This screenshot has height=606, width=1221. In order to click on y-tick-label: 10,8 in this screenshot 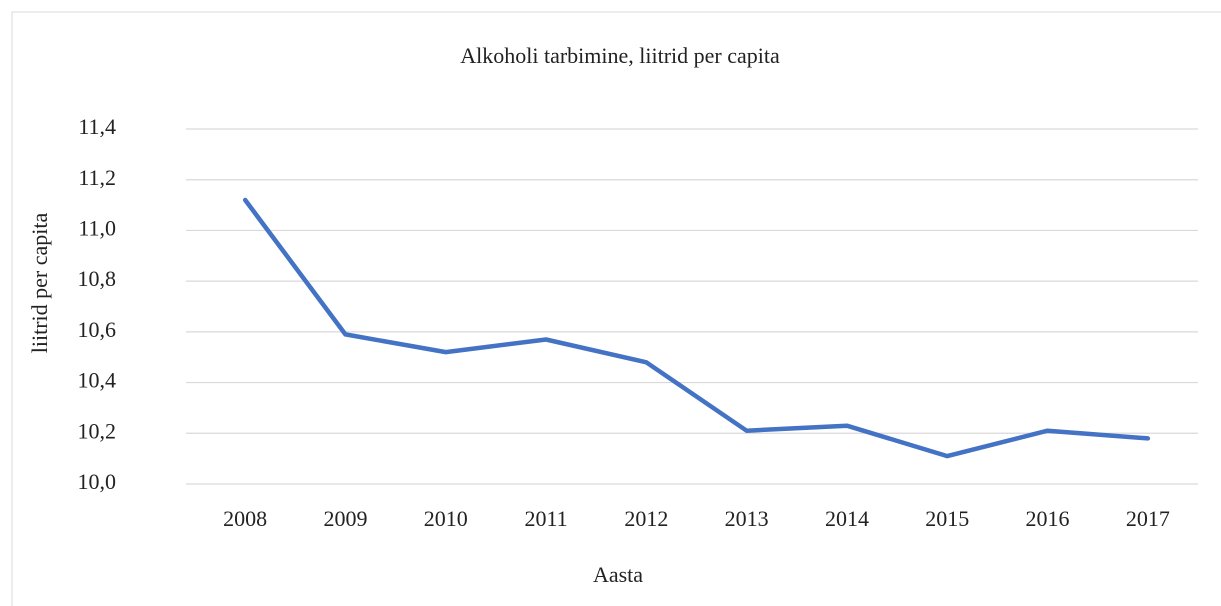, I will do `click(97, 278)`.